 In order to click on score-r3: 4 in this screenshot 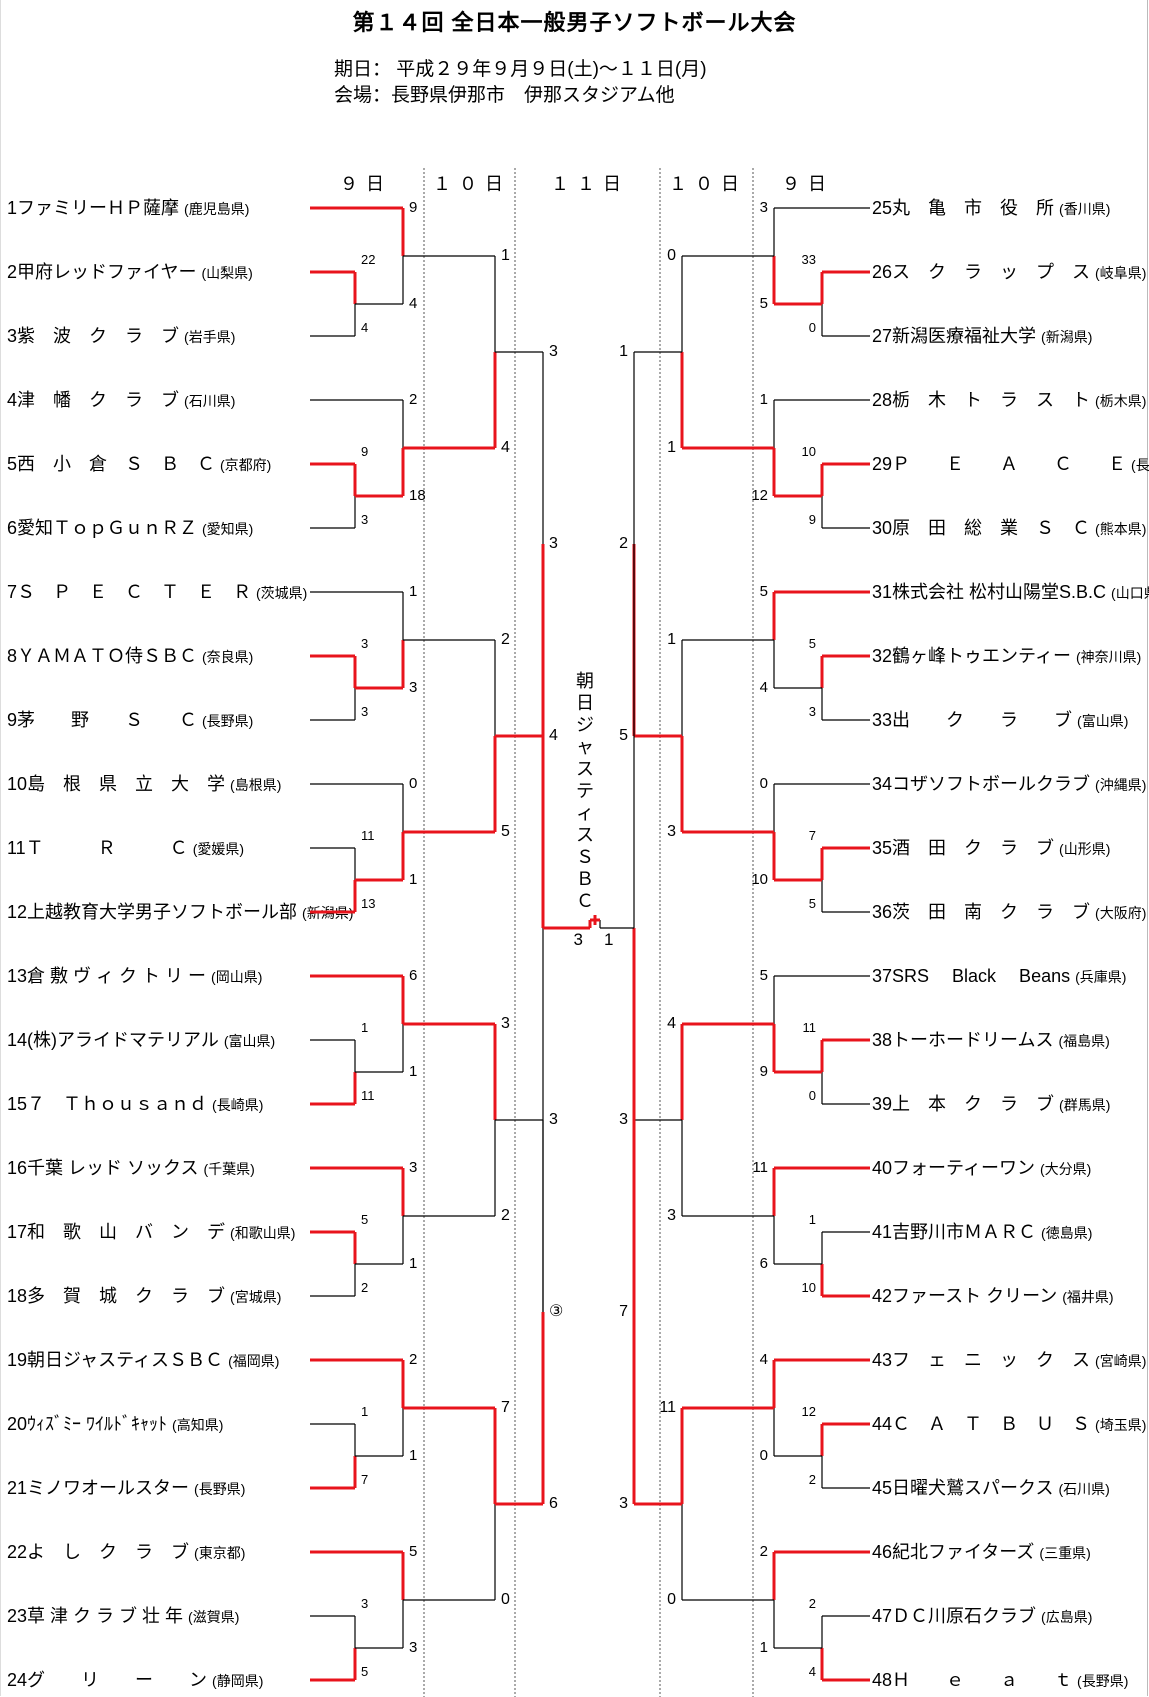, I will do `click(505, 447)`.